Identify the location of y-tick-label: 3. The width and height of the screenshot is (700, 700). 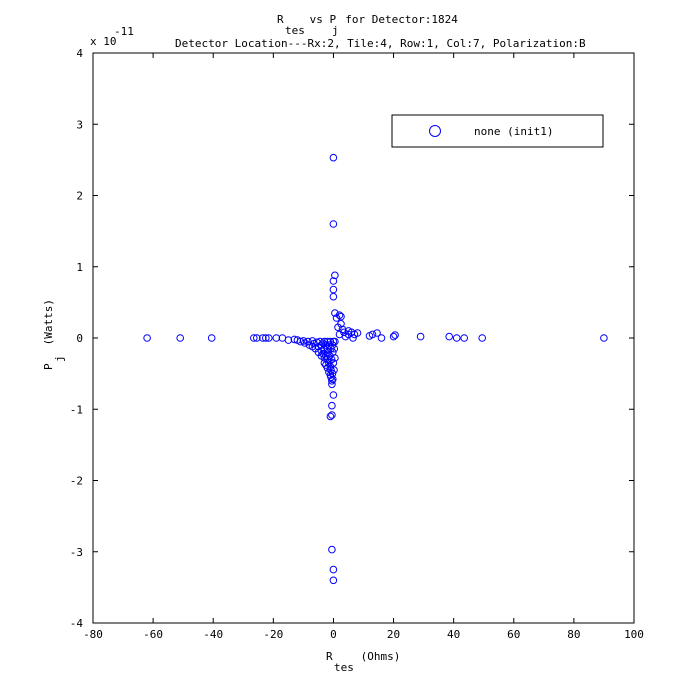
(79, 124).